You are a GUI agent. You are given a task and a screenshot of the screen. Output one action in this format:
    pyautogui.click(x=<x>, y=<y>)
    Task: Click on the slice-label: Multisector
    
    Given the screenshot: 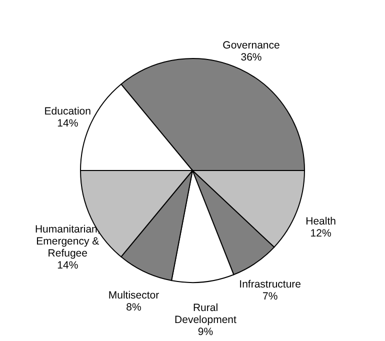 What is the action you would take?
    pyautogui.click(x=134, y=295)
    